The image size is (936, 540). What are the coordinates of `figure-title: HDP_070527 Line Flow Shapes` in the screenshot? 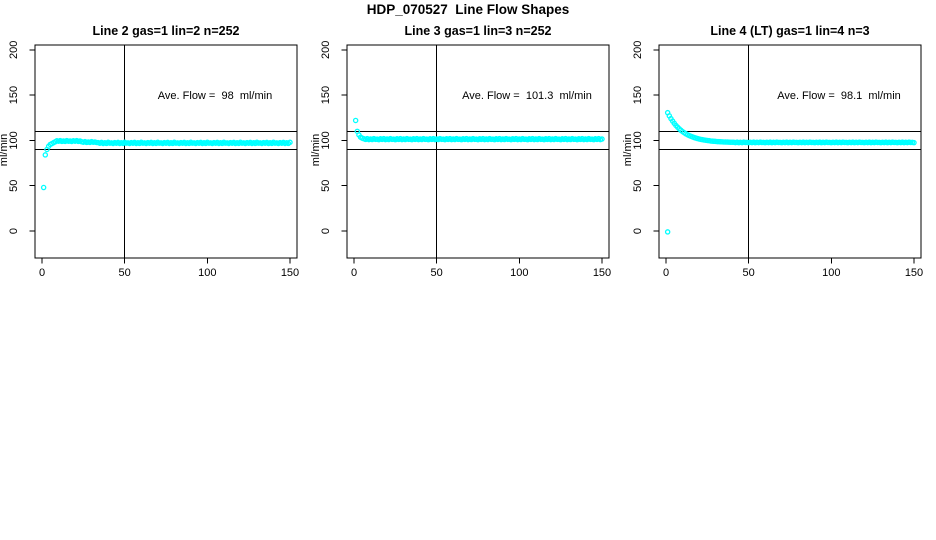 It's located at (468, 9).